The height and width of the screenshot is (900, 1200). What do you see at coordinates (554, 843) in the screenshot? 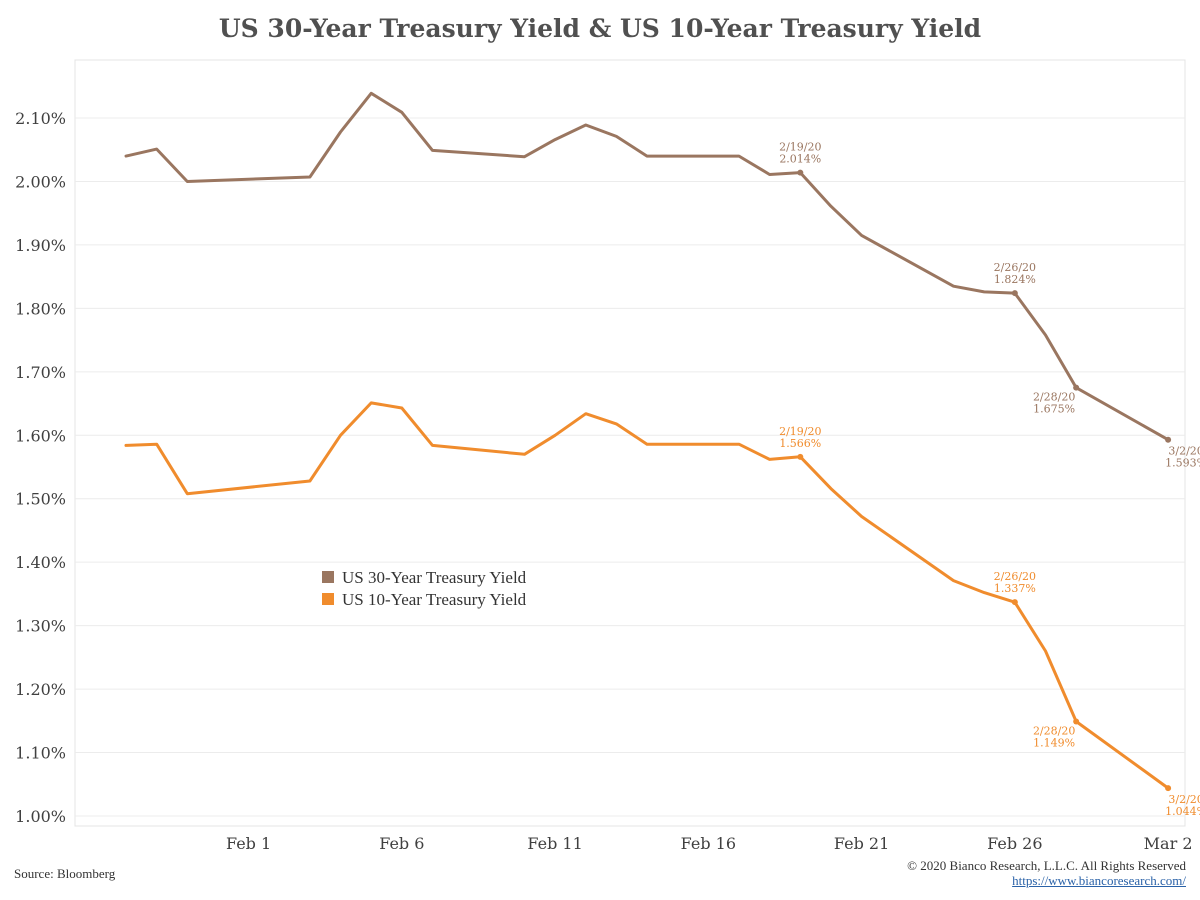
I see `x-tick-label: Feb 11` at bounding box center [554, 843].